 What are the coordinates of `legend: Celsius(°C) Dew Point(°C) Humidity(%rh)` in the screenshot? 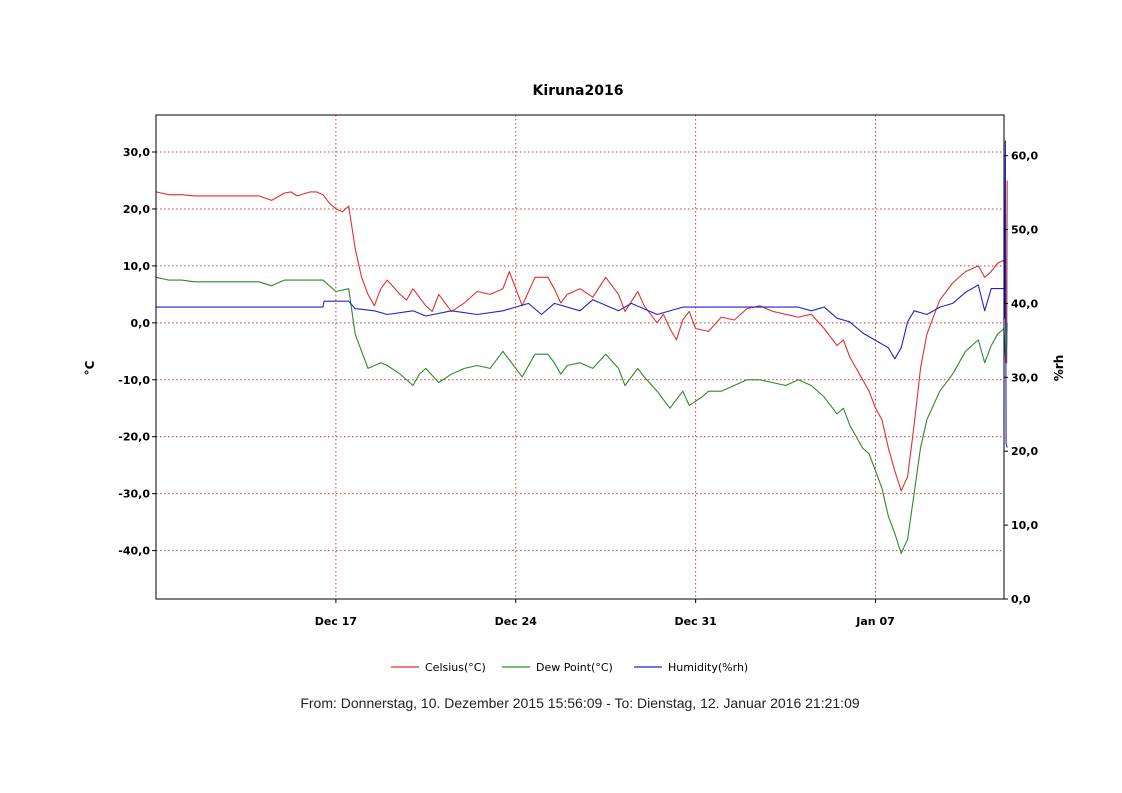 It's located at (569, 667).